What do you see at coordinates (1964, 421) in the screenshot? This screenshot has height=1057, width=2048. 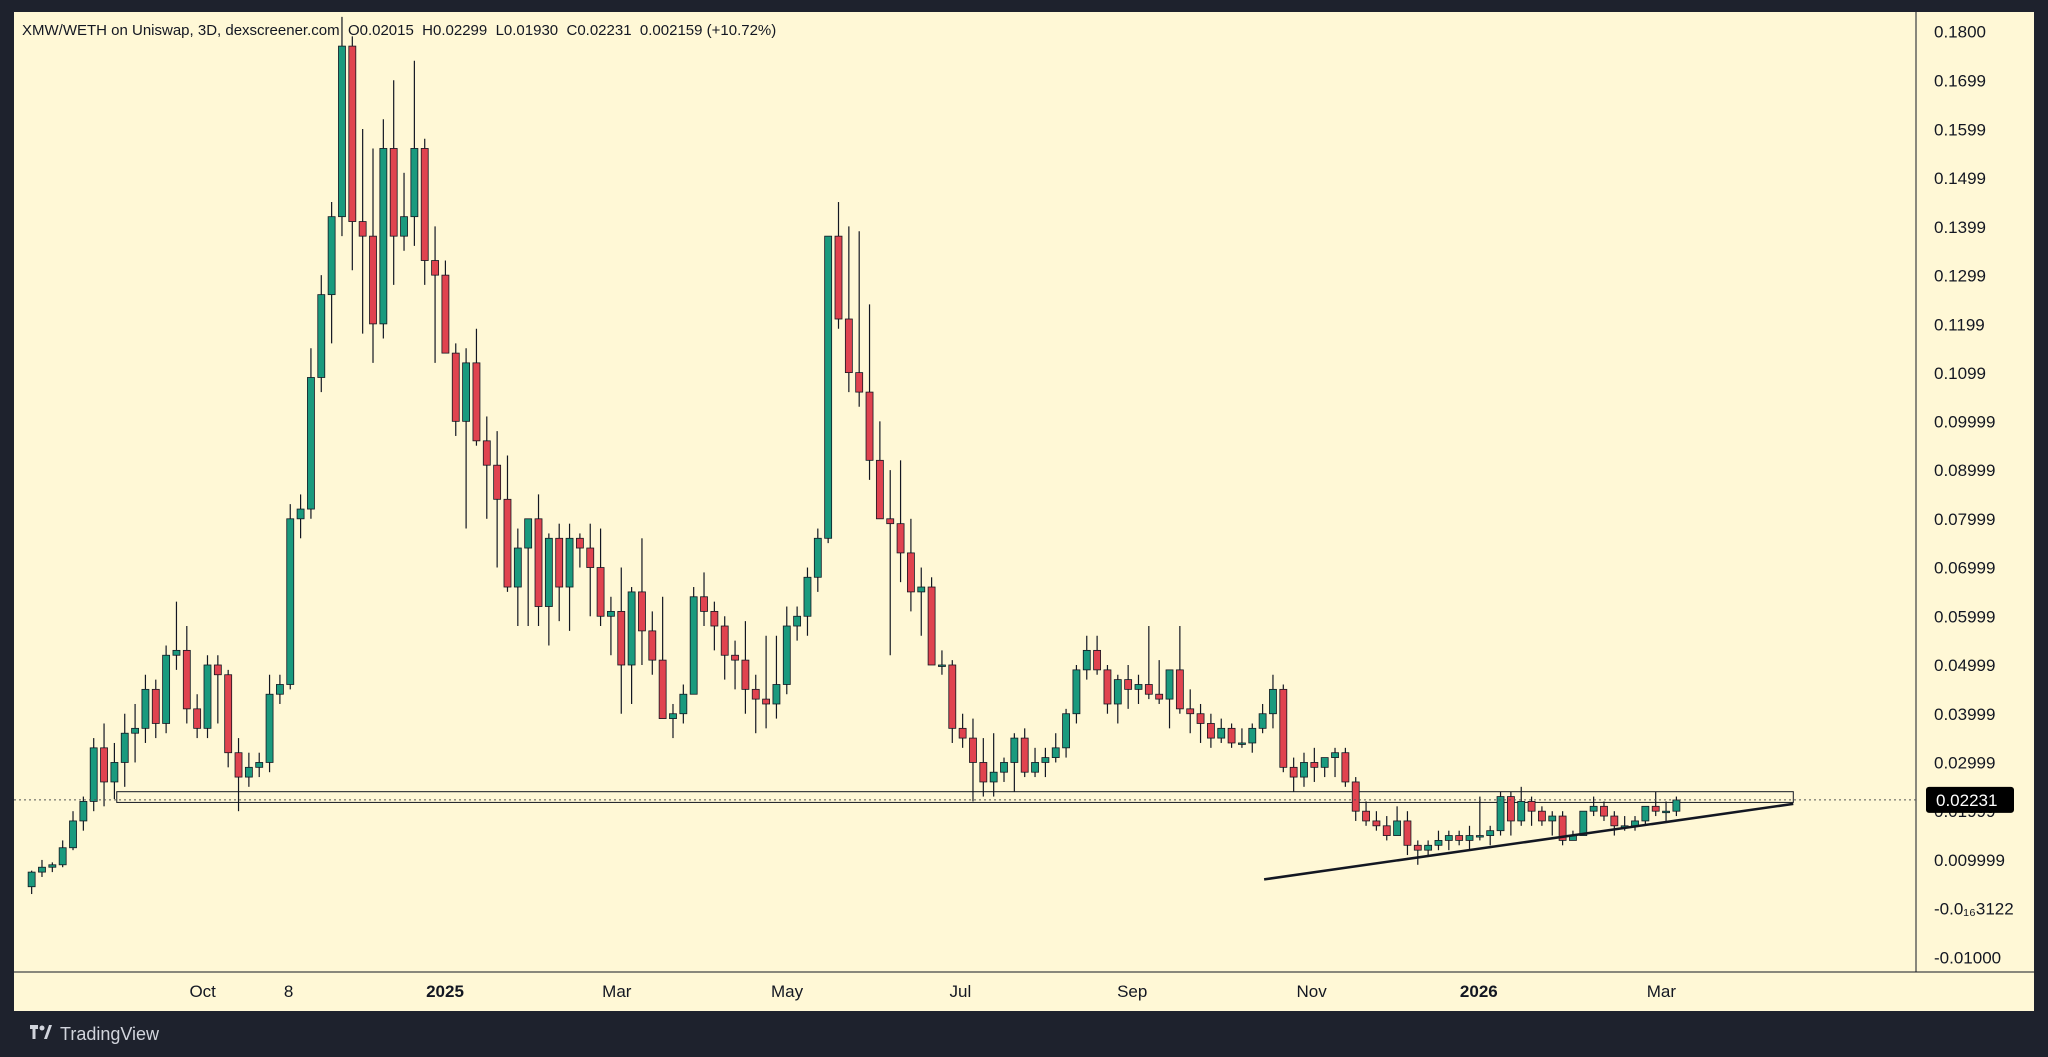 I see `price-tick-label: 0.09999` at bounding box center [1964, 421].